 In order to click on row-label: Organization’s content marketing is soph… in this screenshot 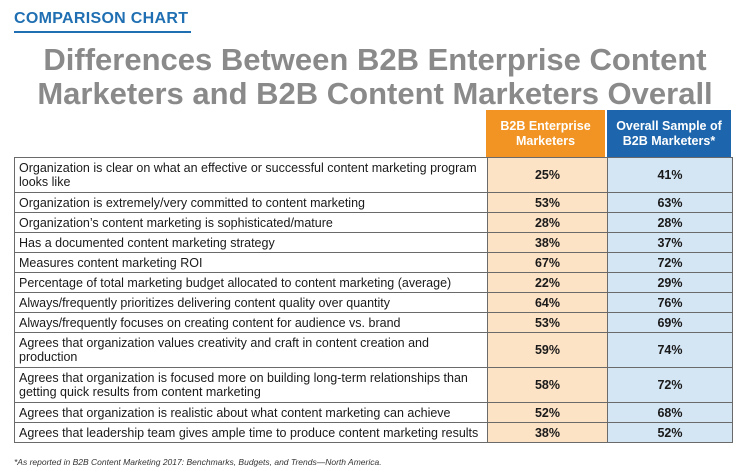, I will do `click(251, 222)`.